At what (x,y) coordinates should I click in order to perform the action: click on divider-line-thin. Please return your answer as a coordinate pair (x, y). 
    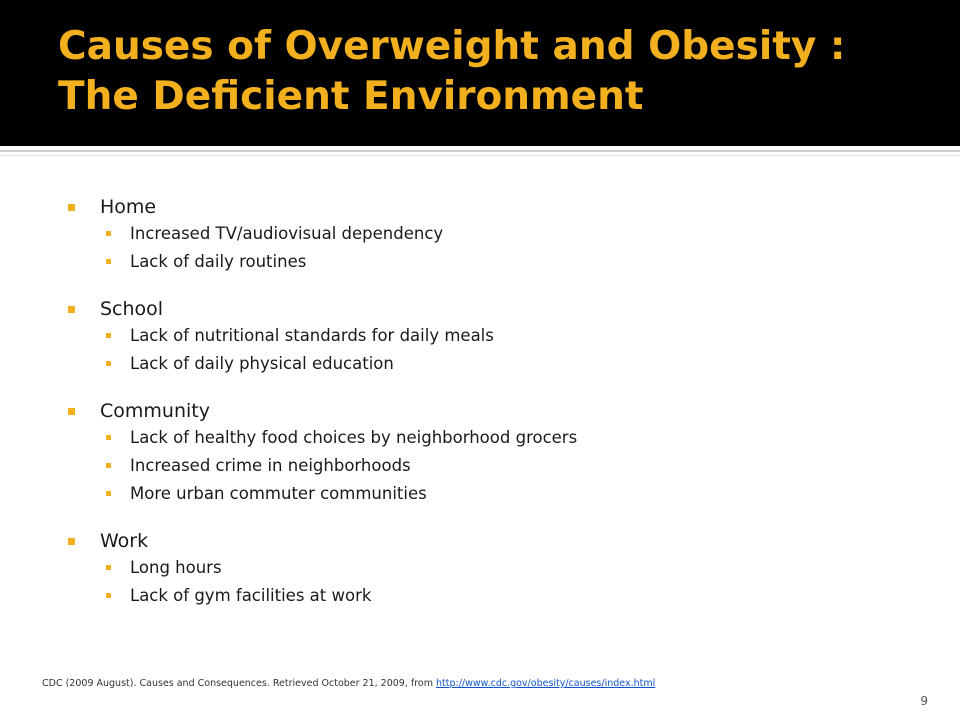
    Looking at the image, I should click on (480, 155).